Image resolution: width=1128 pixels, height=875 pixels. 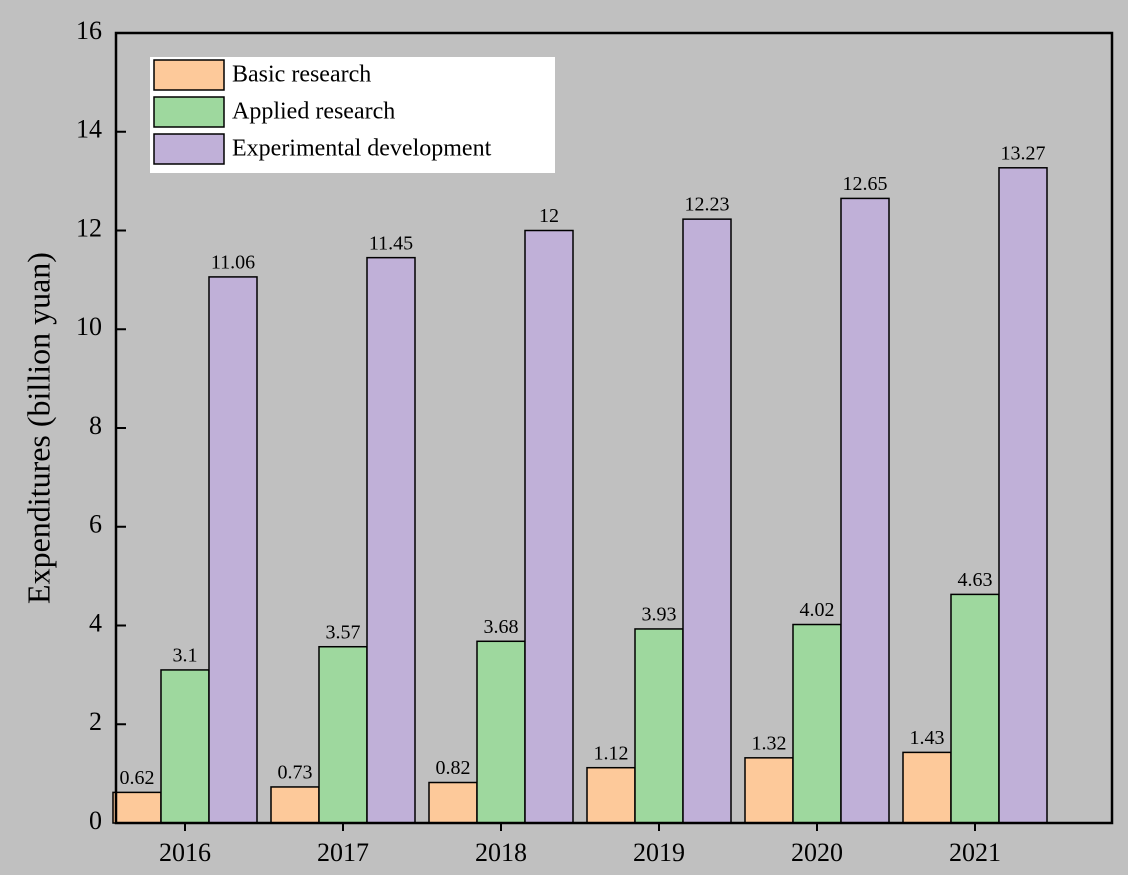 I want to click on value-label: 13.27, so click(x=1023, y=153).